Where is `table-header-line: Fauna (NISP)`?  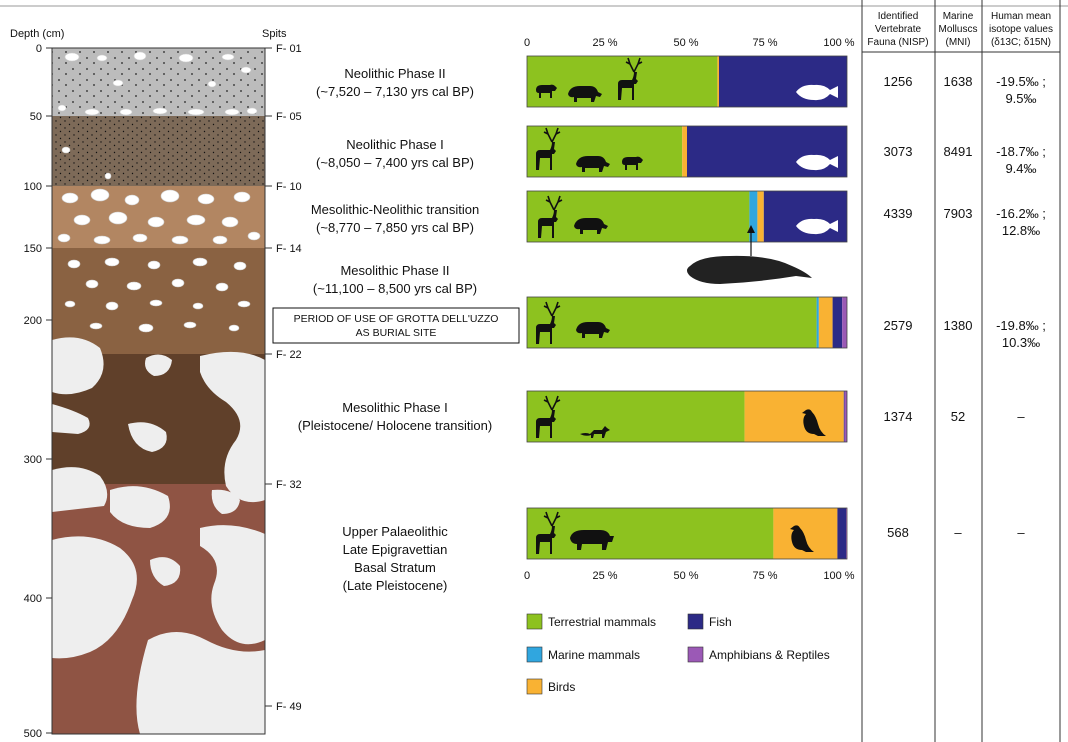 table-header-line: Fauna (NISP) is located at coordinates (897, 42).